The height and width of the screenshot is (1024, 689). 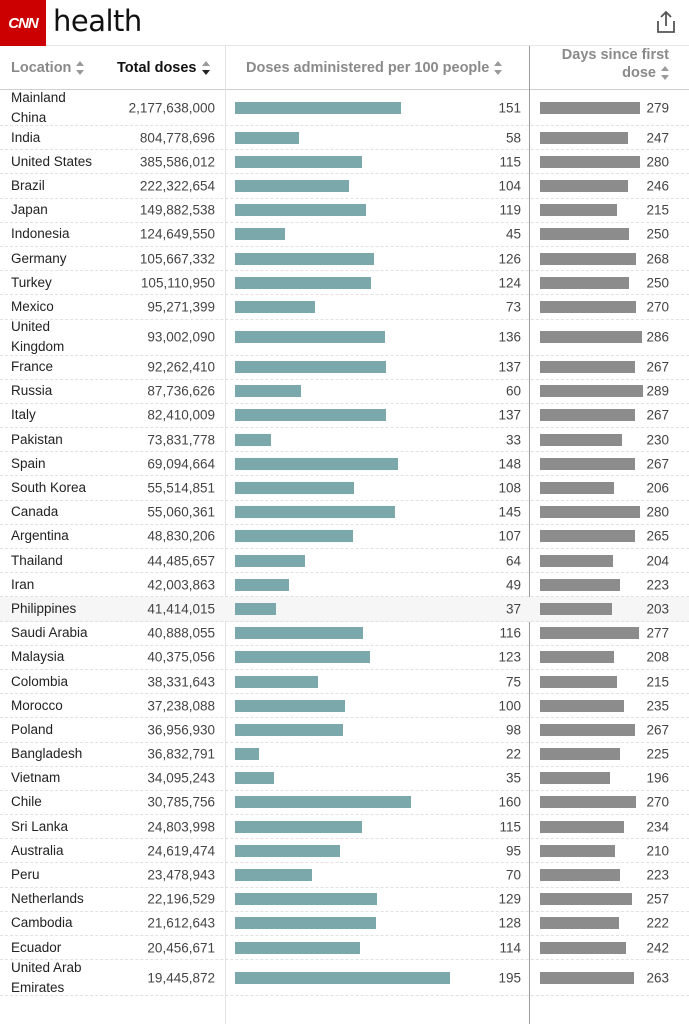 I want to click on per100-value: 73, so click(x=513, y=307).